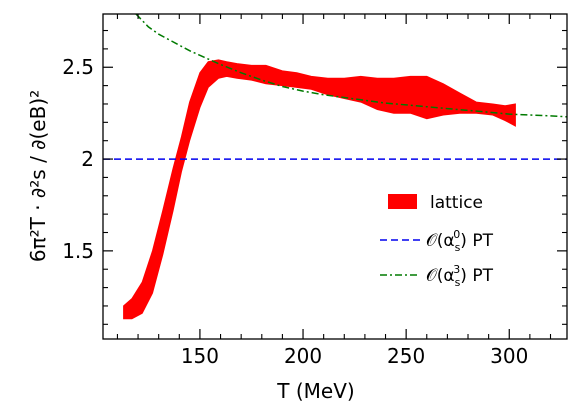 The width and height of the screenshot is (579, 407). Describe the element at coordinates (38, 176) in the screenshot. I see `y-axis-label: 6π²T · ∂²s / ∂(eB)²` at that location.